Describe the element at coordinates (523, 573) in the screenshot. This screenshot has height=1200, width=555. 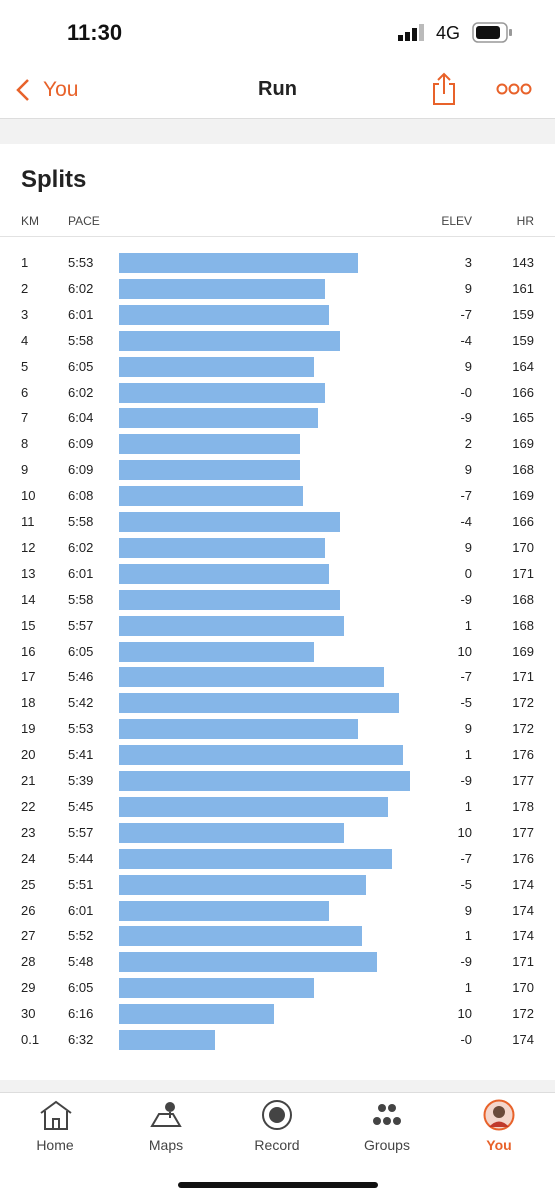
I see `hr-cell: 171` at that location.